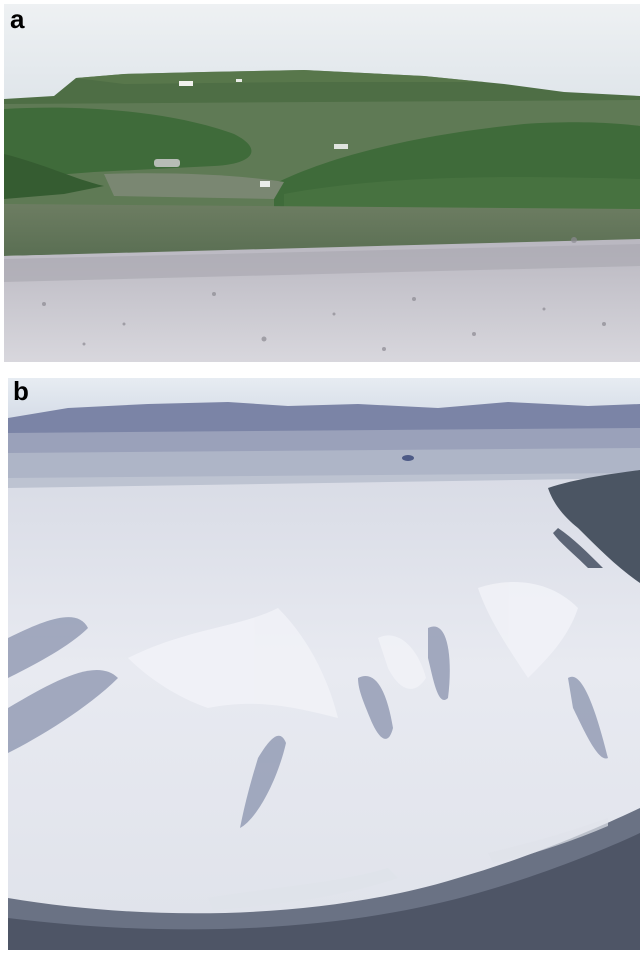  Describe the element at coordinates (17, 19) in the screenshot. I see `panel-label-a: a` at that location.